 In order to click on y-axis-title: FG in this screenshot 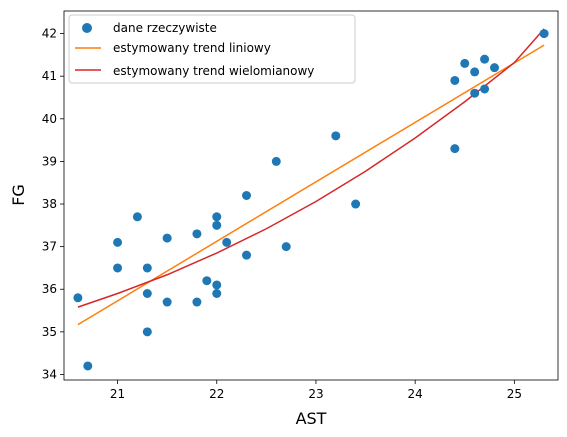, I will do `click(18, 195)`.